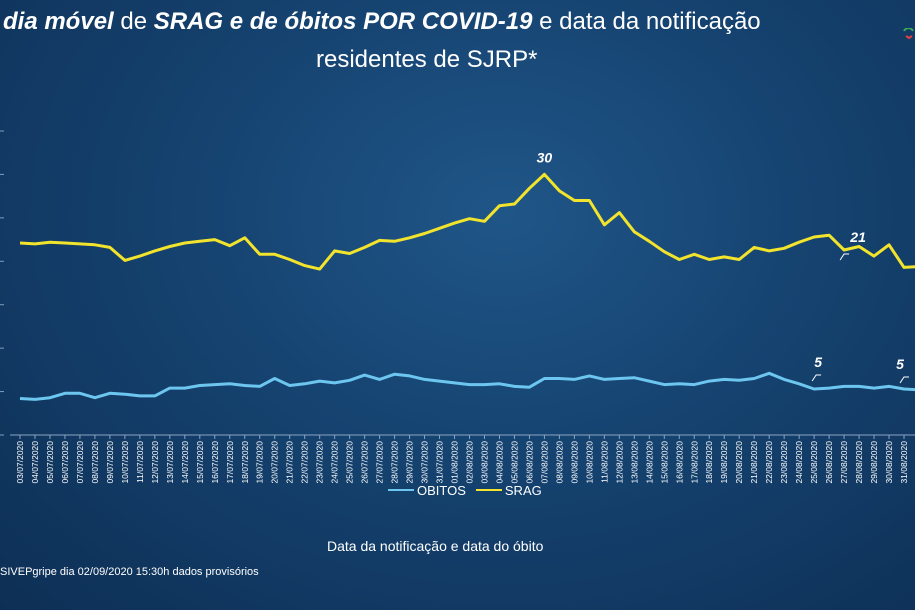 This screenshot has width=915, height=610. Describe the element at coordinates (230, 462) in the screenshot. I see `x-tick-label: 17/07/2020` at that location.